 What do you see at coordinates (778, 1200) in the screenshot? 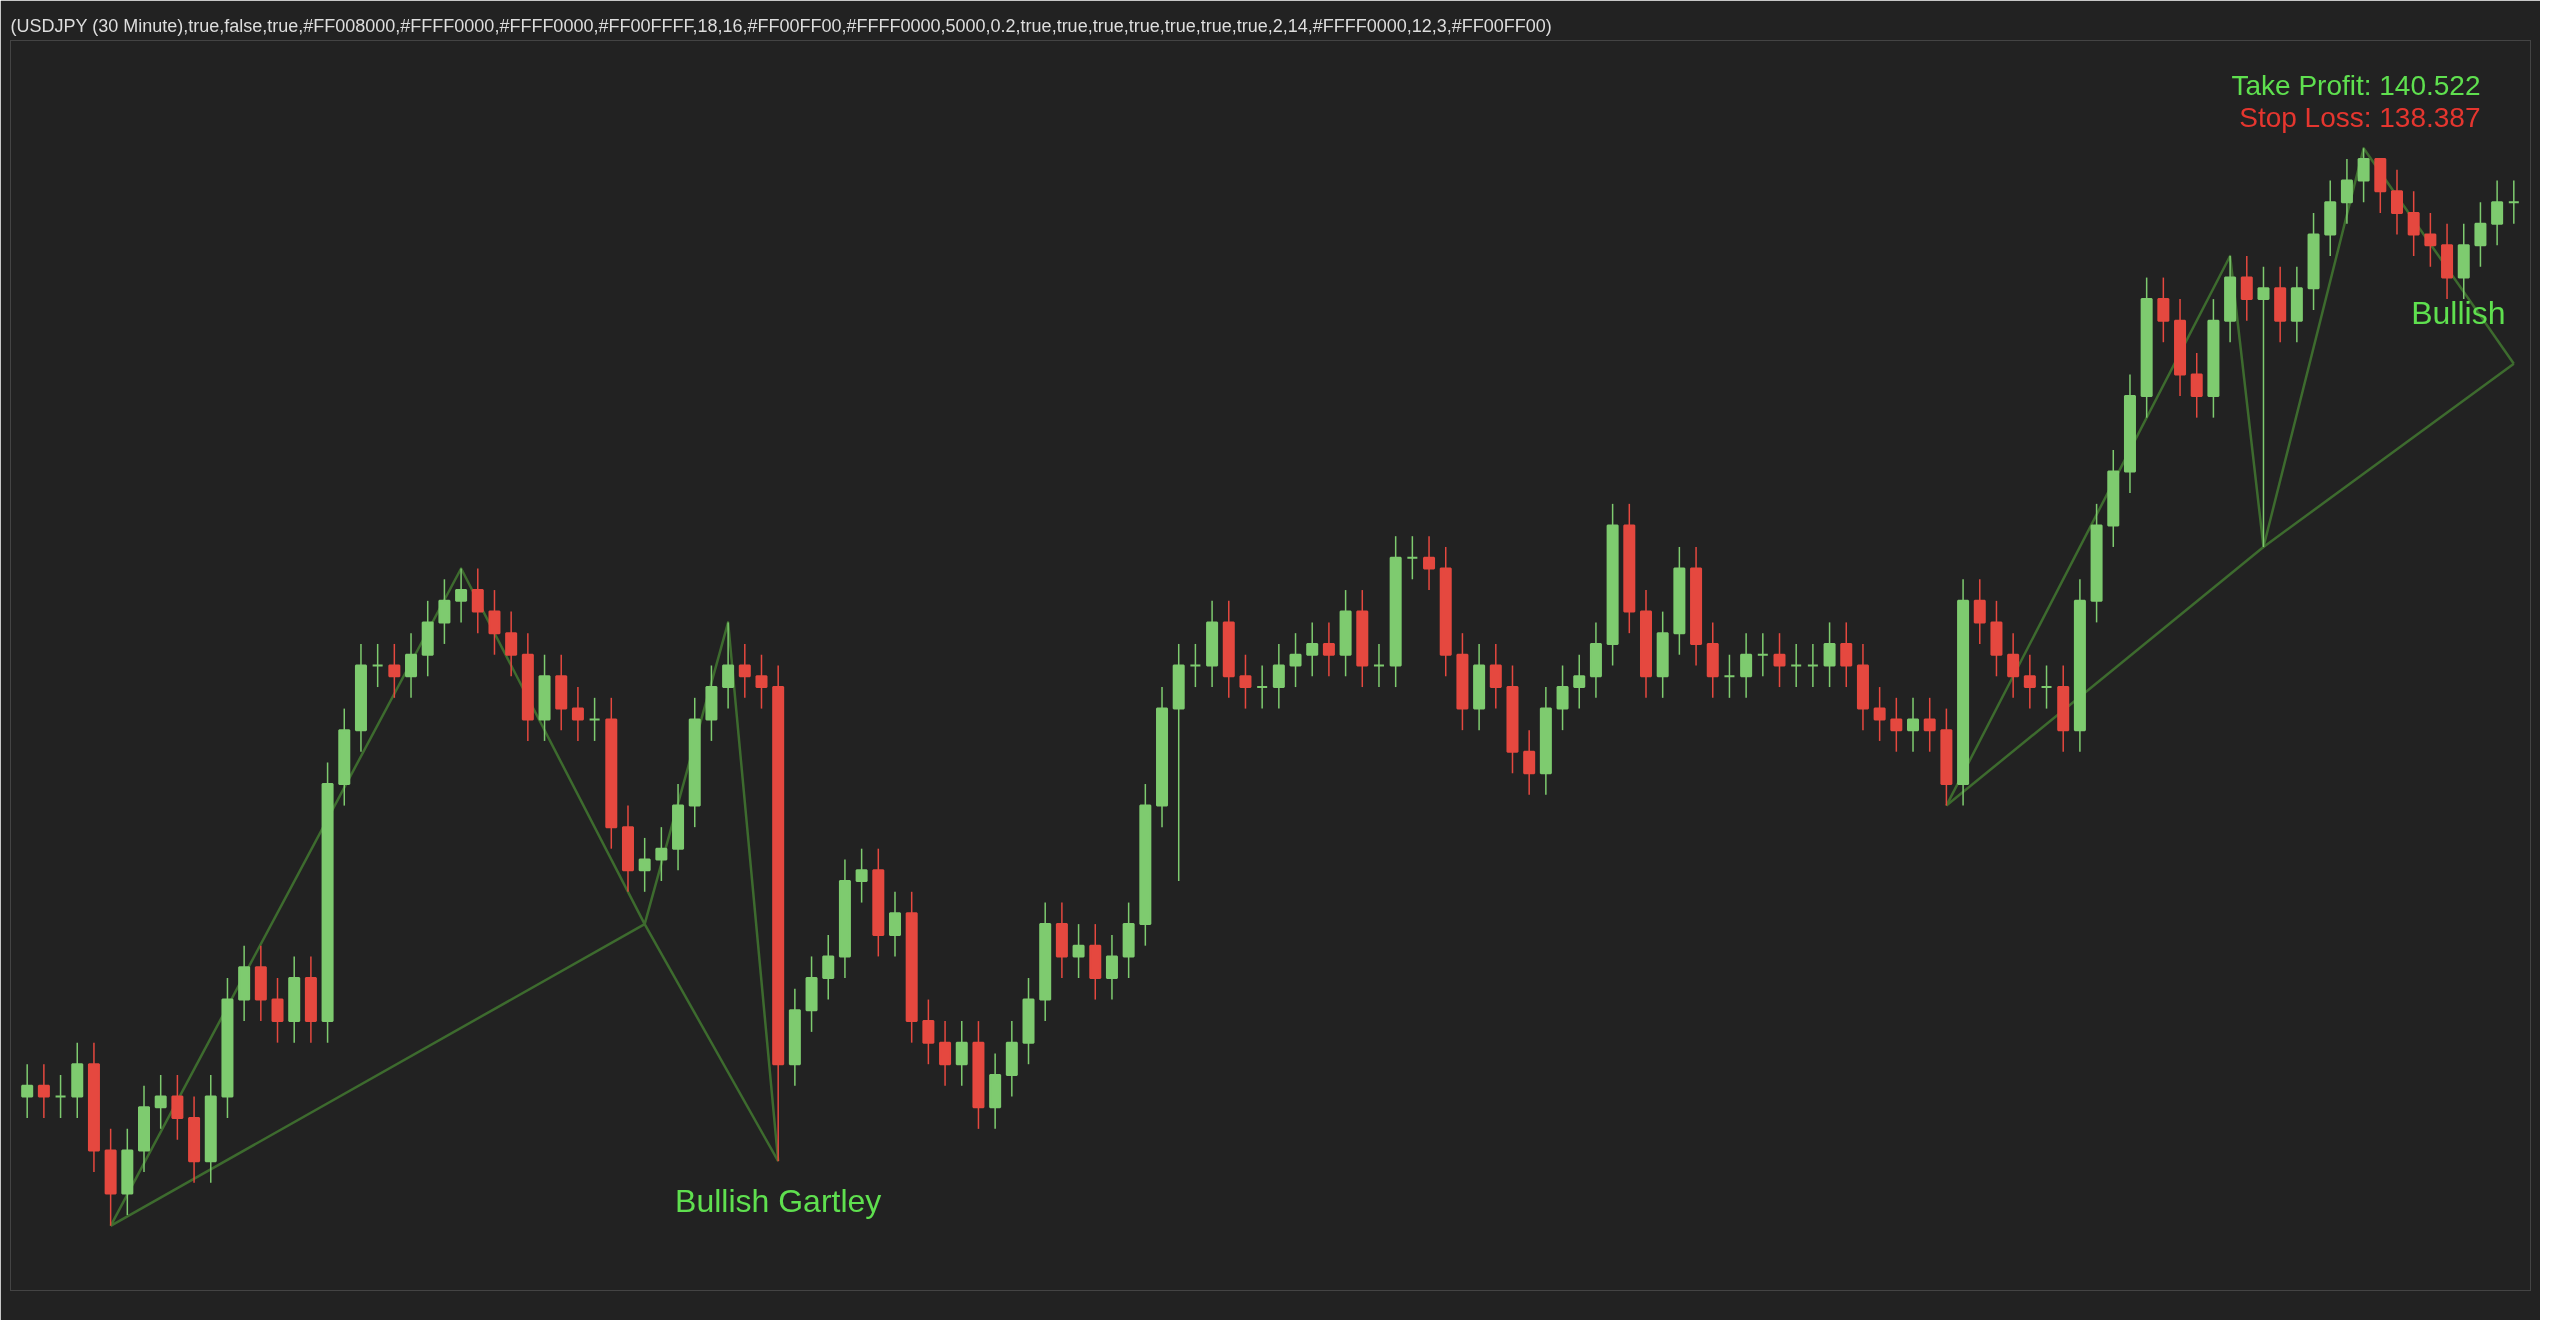
I see `series-label: Bullish Gartley` at bounding box center [778, 1200].